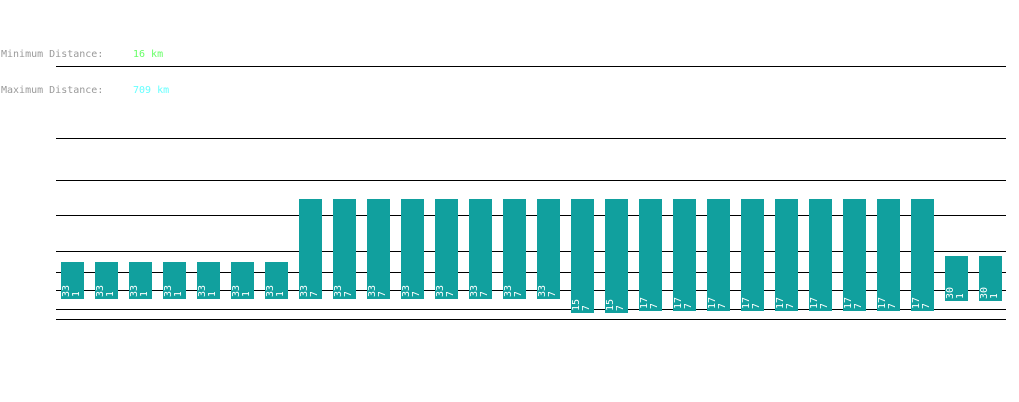 Image resolution: width=1019 pixels, height=402 pixels. I want to click on min-distance-label: Minimum Distance:, so click(52, 54).